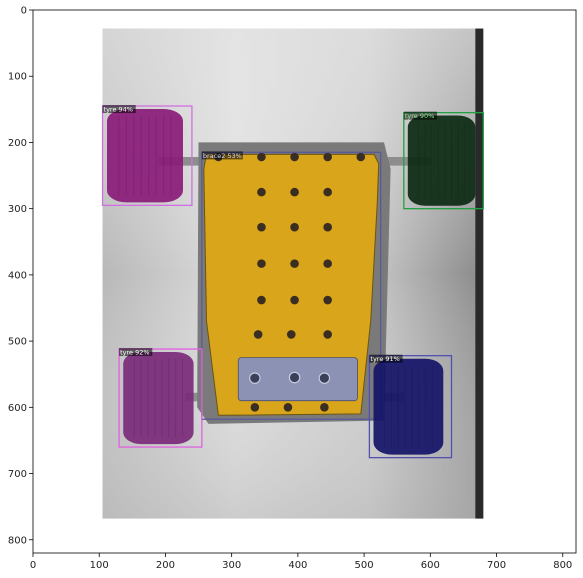 Image resolution: width=583 pixels, height=578 pixels. Describe the element at coordinates (33, 565) in the screenshot. I see `x-tick-label: 0` at that location.